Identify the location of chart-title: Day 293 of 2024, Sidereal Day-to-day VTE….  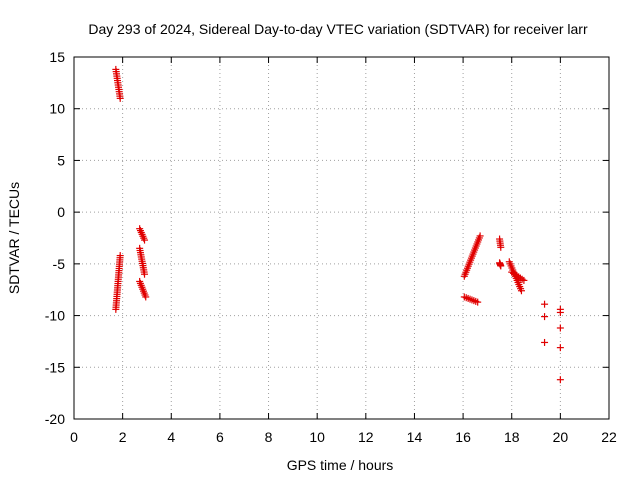
(338, 29).